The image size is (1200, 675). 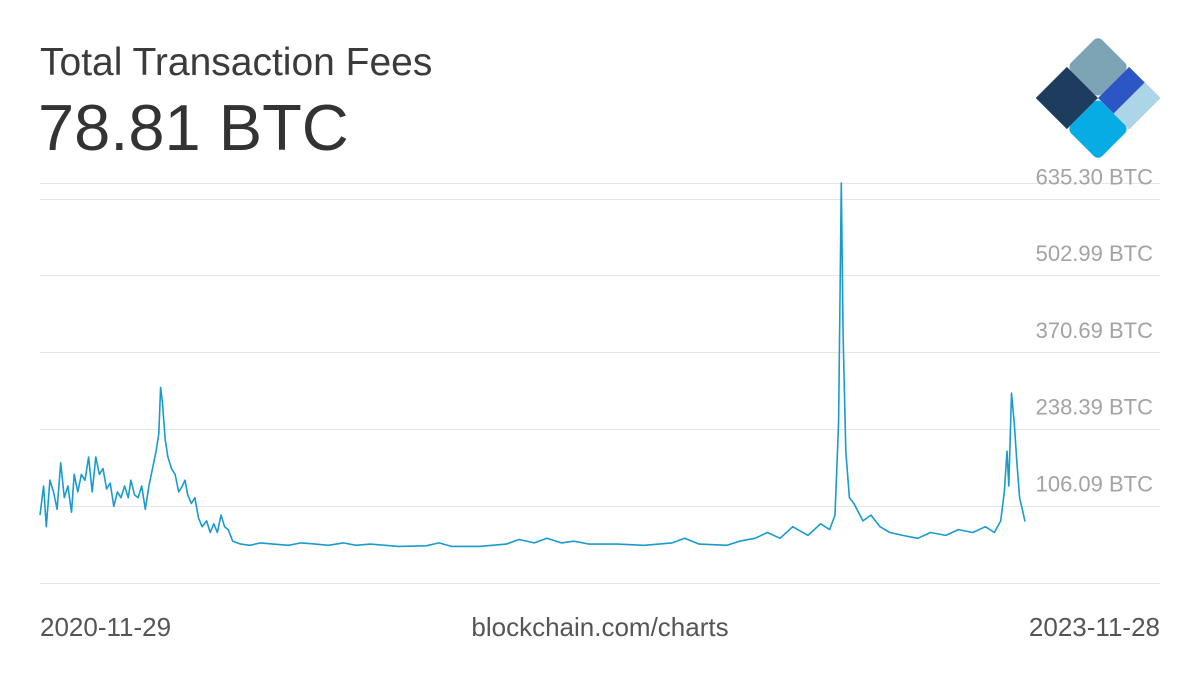 I want to click on source-link: blockchain.com/charts, so click(x=600, y=627).